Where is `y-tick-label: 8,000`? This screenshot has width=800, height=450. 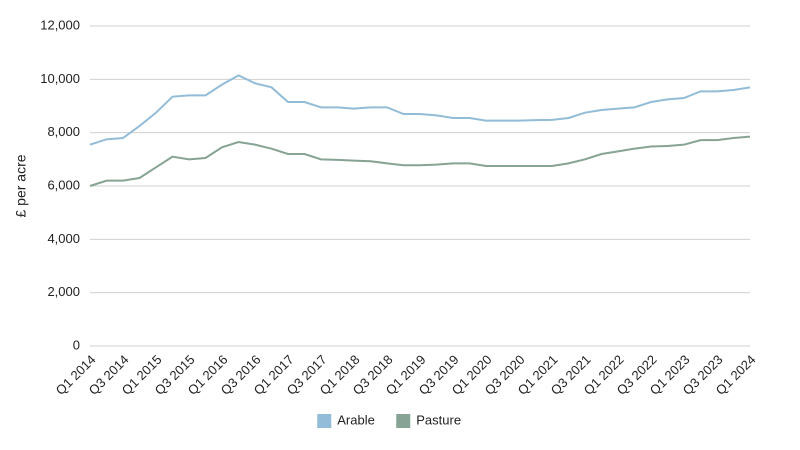 y-tick-label: 8,000 is located at coordinates (63, 131).